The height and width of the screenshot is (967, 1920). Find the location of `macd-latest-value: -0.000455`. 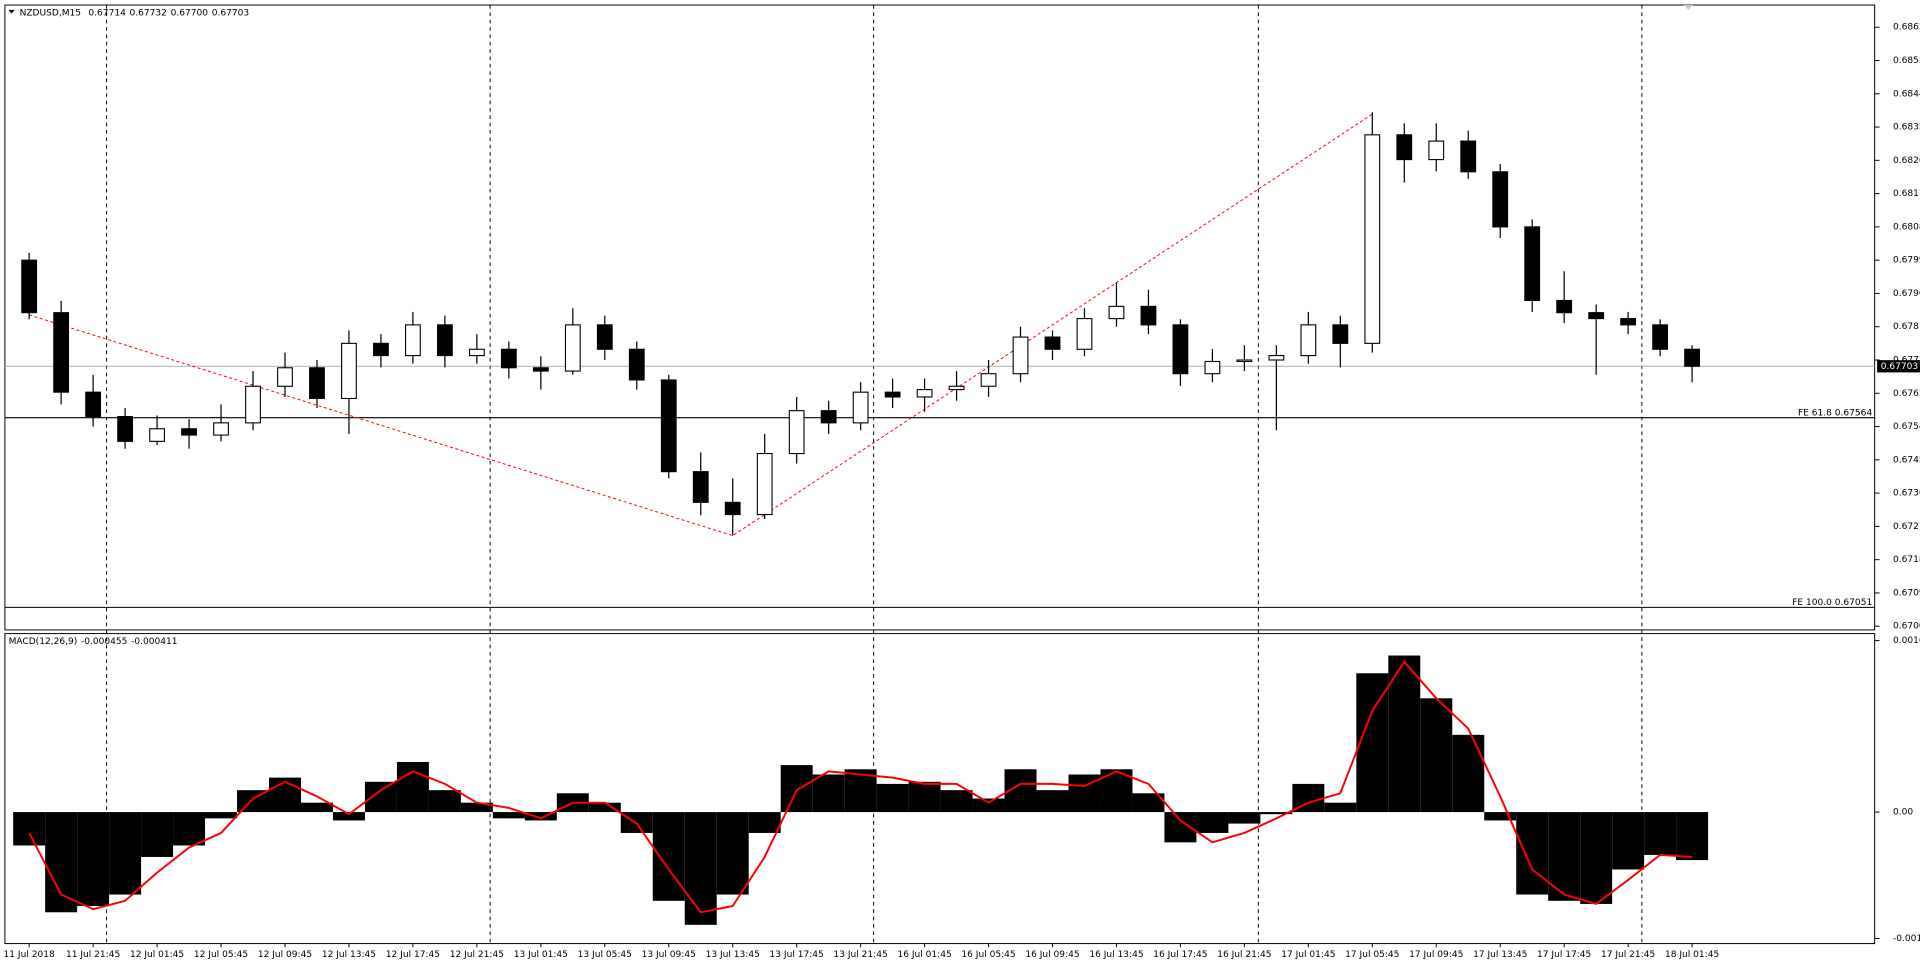

macd-latest-value: -0.000455 is located at coordinates (104, 641).